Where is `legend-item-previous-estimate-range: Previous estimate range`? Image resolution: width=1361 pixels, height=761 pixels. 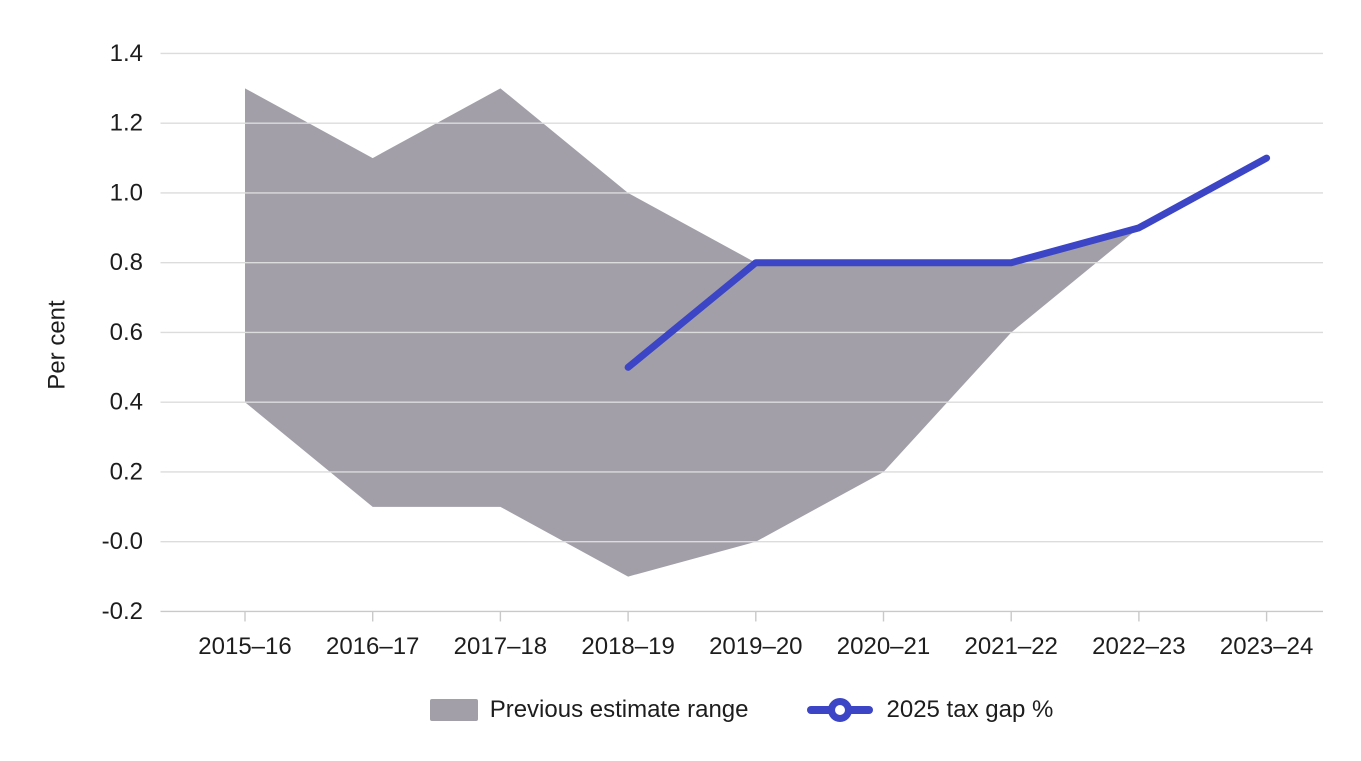 legend-item-previous-estimate-range: Previous estimate range is located at coordinates (589, 710).